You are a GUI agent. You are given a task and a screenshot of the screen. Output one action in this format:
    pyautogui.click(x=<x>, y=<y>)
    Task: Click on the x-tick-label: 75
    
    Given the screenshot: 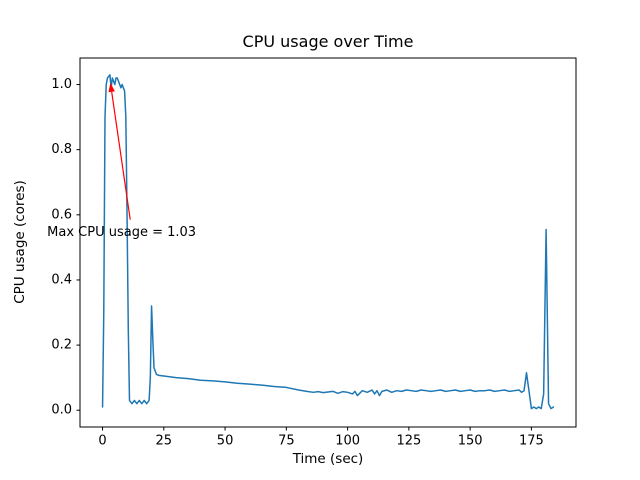 What is the action you would take?
    pyautogui.click(x=286, y=441)
    